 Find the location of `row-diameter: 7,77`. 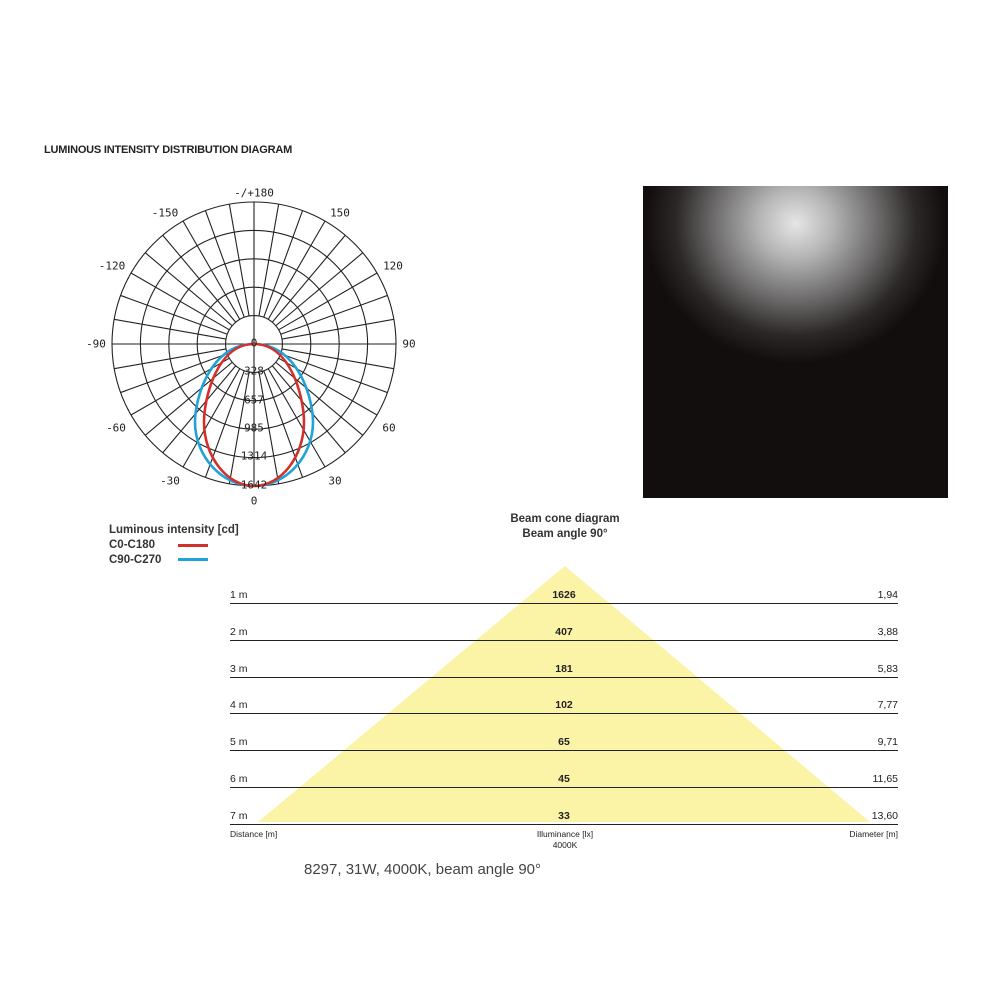

row-diameter: 7,77 is located at coordinates (887, 705).